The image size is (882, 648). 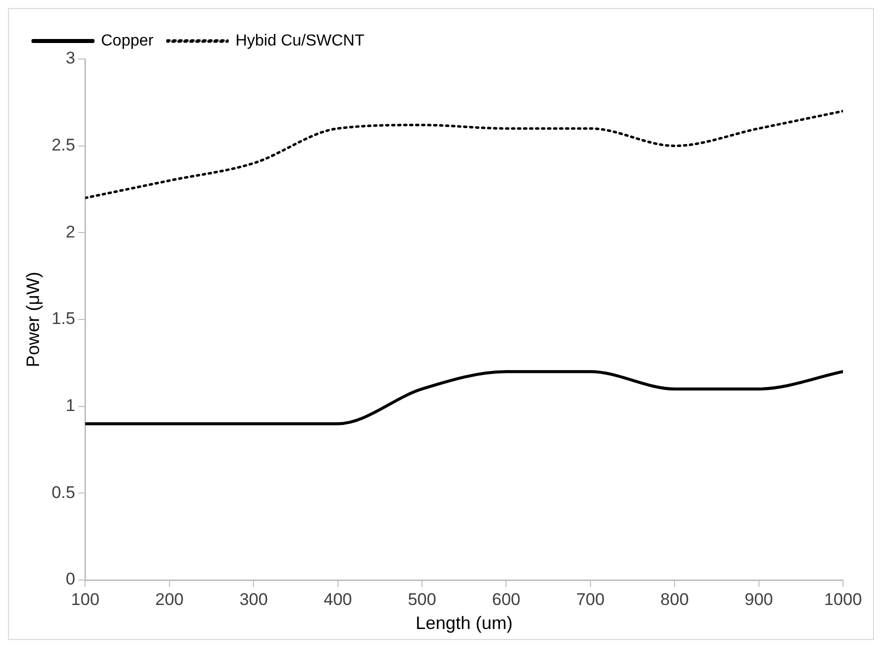 I want to click on x-tick-label: 200, so click(x=169, y=599).